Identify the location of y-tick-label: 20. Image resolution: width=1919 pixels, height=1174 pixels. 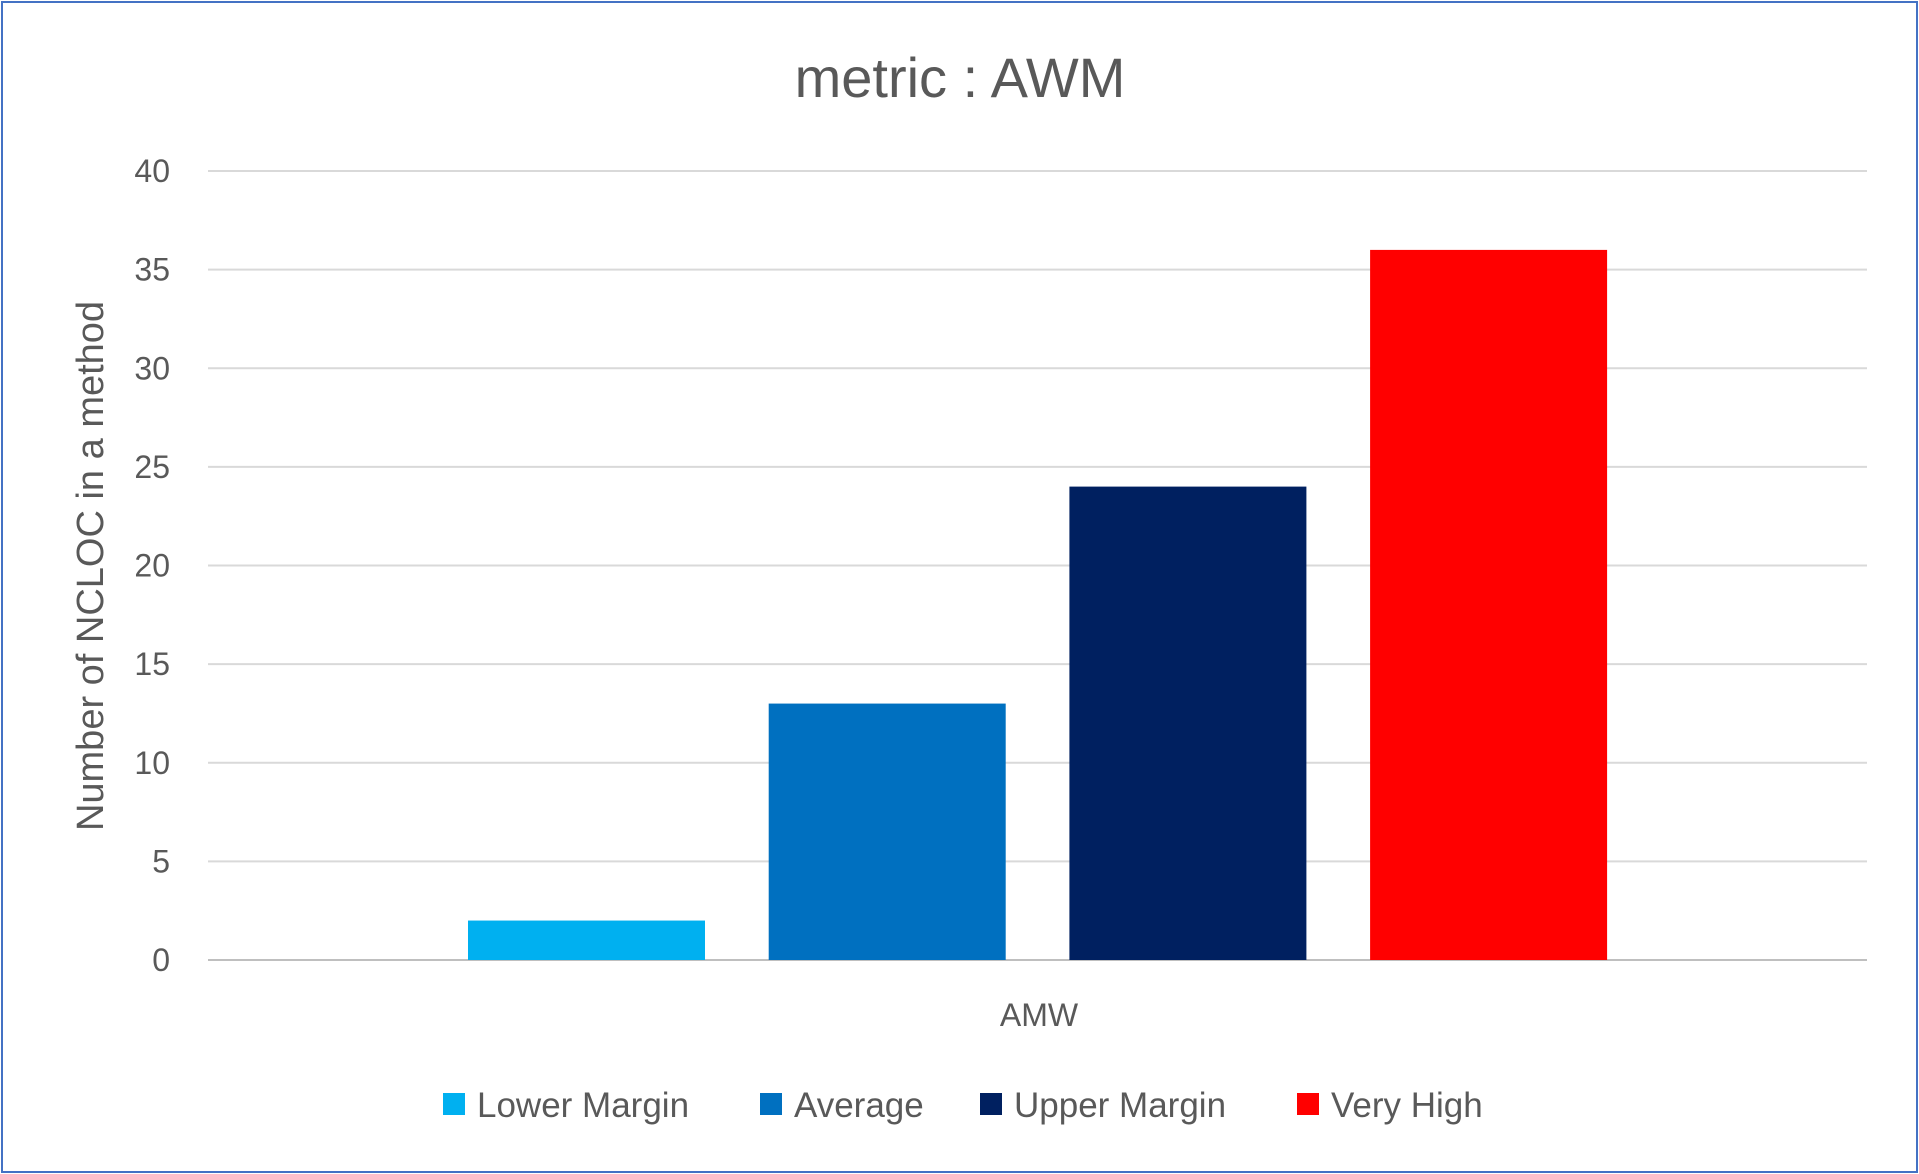
(152, 566).